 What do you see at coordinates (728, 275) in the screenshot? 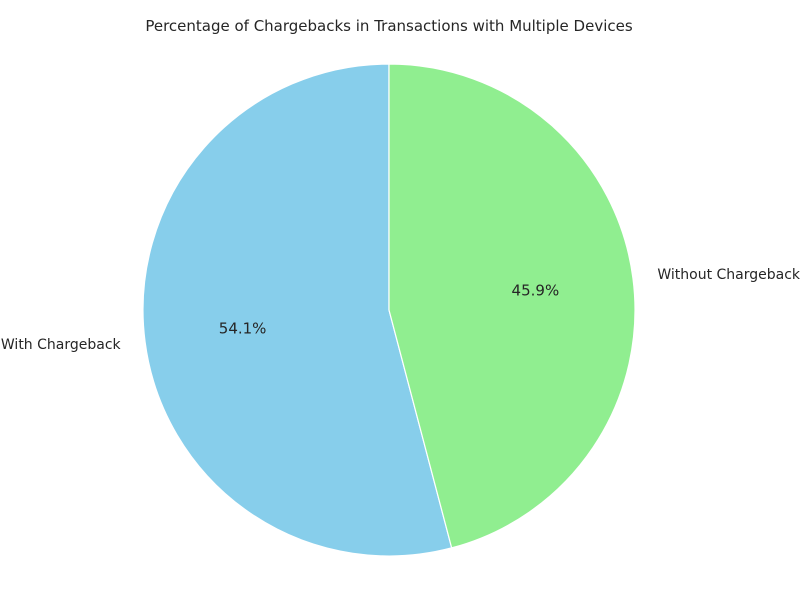
I see `slice-label-without-chargeback: Without Chargeback` at bounding box center [728, 275].